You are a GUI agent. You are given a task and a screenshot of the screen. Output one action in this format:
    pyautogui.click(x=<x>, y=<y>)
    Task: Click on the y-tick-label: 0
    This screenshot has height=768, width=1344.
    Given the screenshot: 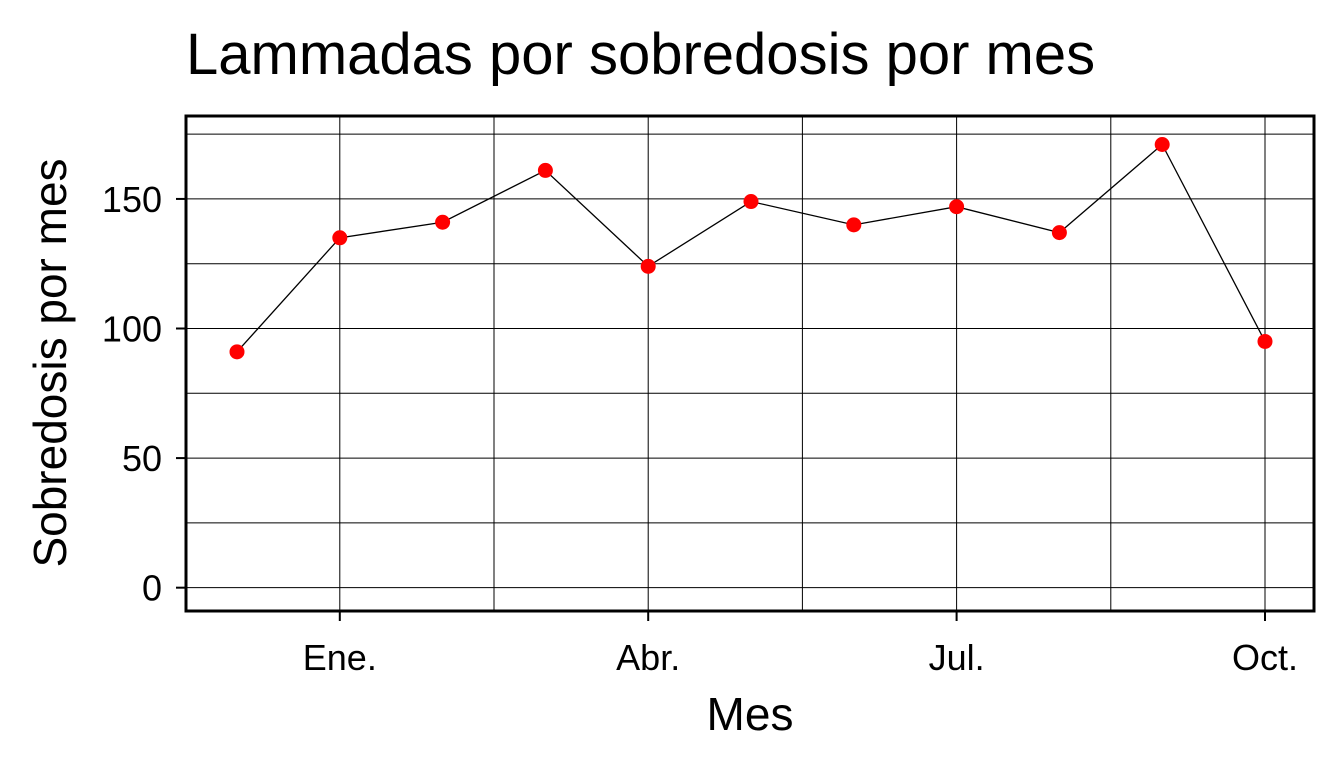 What is the action you would take?
    pyautogui.click(x=152, y=588)
    